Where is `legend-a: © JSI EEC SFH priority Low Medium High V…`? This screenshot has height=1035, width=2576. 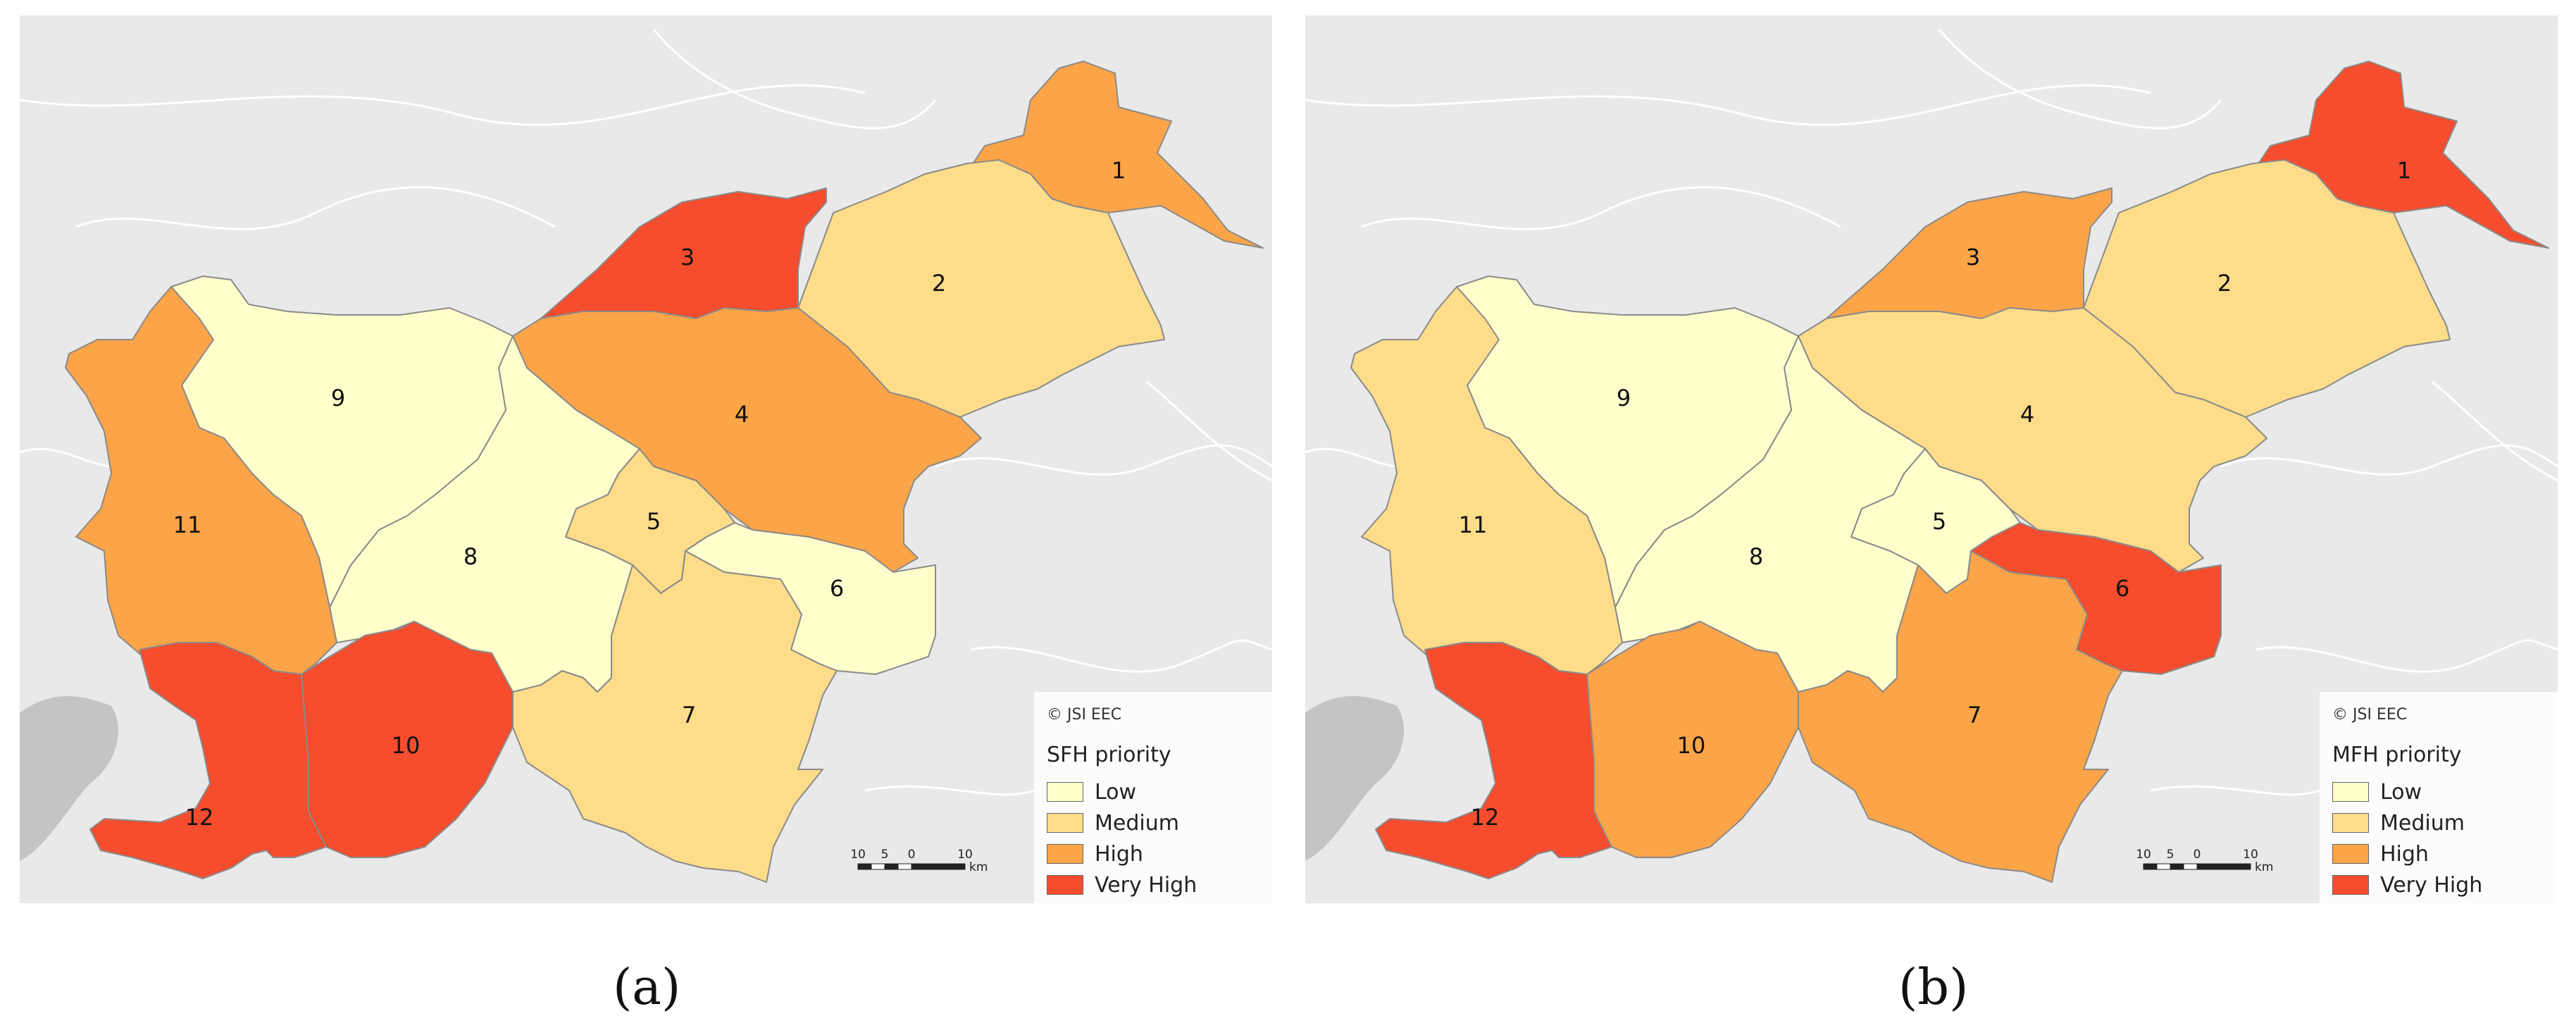 legend-a: © JSI EEC SFH priority Low Medium High V… is located at coordinates (1153, 797).